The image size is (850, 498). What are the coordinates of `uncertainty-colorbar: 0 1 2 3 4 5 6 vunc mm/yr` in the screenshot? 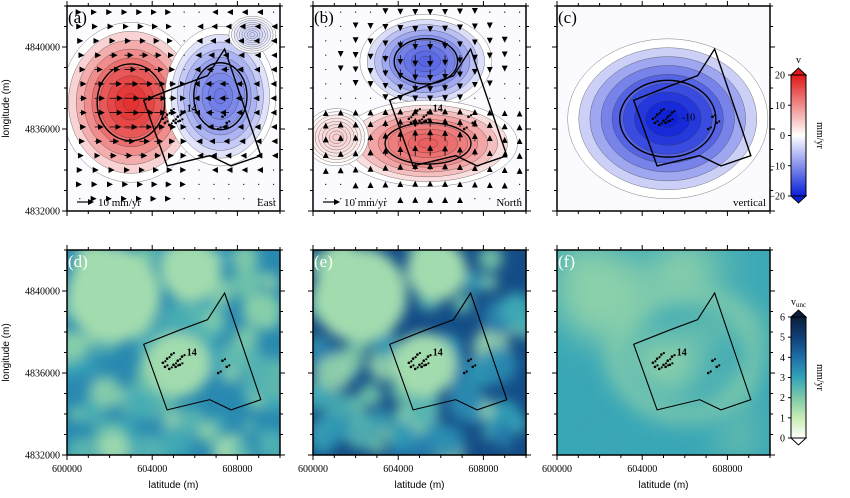 It's located at (802, 371).